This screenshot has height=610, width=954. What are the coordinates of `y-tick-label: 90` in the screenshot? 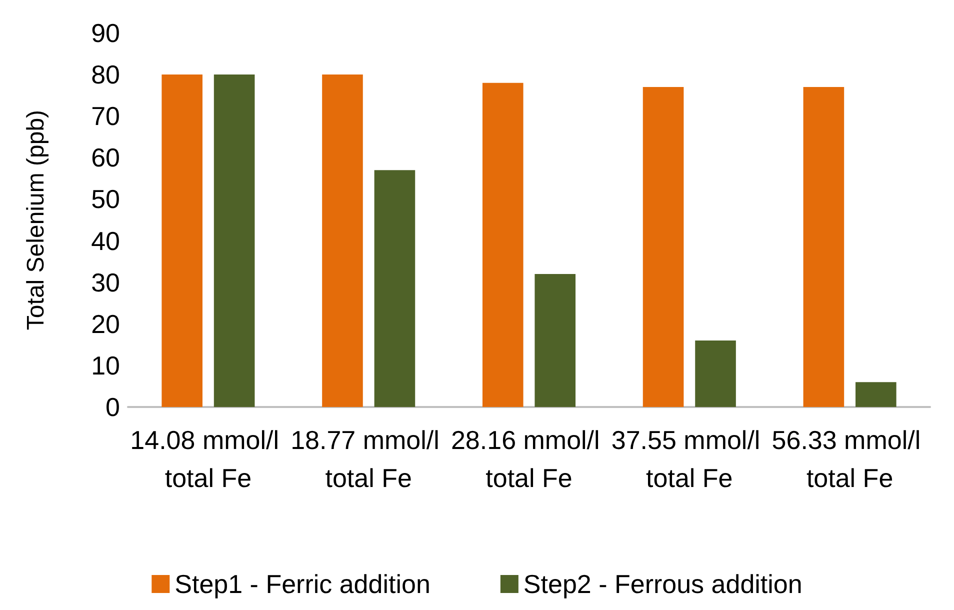 It's located at (105, 33).